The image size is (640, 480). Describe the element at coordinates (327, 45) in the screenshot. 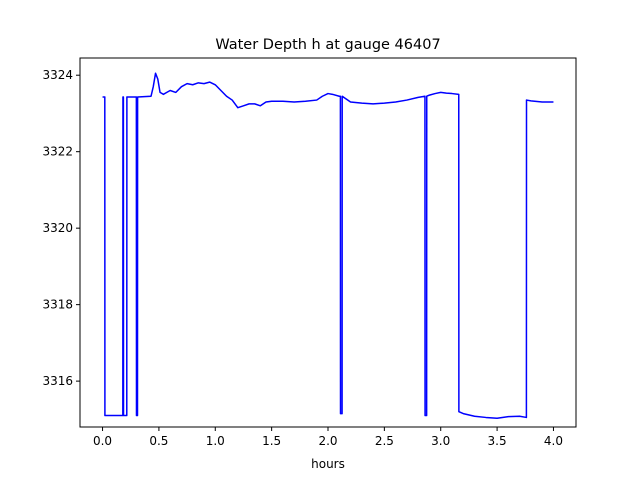

I see `chart-title: Water Depth h at gauge 46407` at that location.